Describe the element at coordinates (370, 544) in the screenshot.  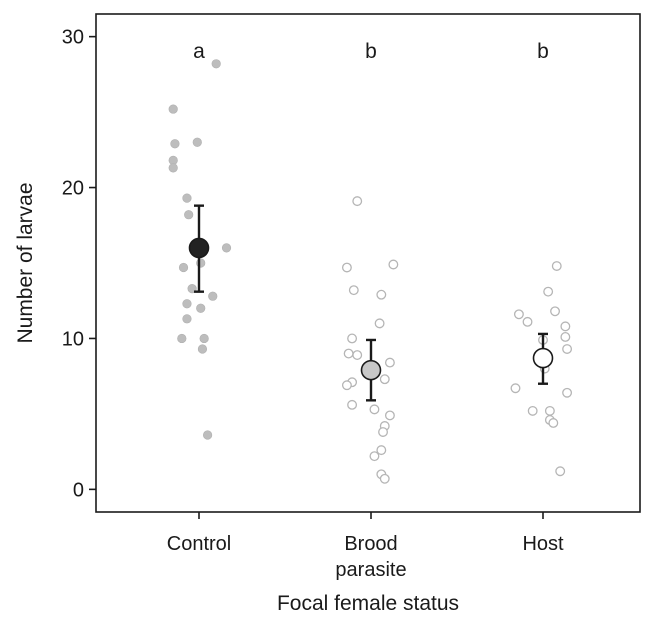
I see `x-tick-label: Brood` at that location.